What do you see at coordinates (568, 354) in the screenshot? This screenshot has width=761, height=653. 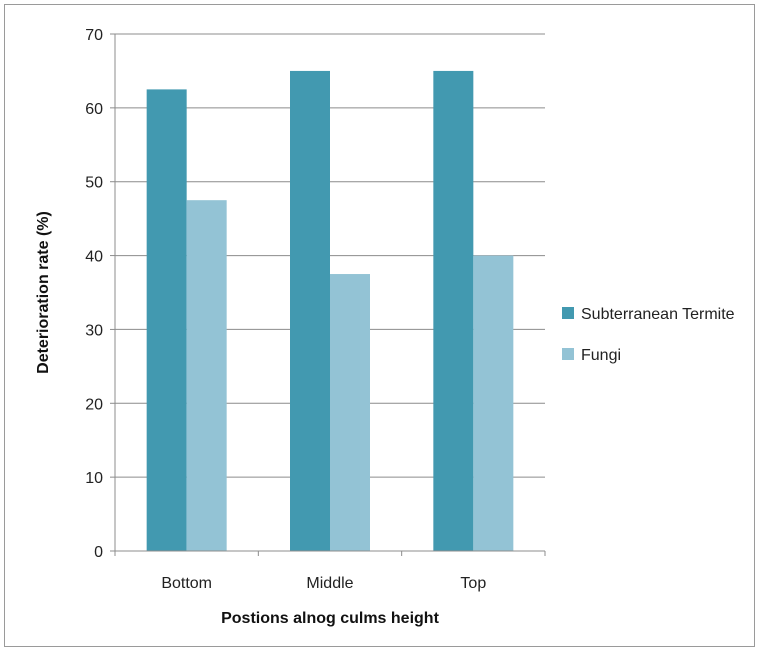 I see `legend-swatch-fungi` at bounding box center [568, 354].